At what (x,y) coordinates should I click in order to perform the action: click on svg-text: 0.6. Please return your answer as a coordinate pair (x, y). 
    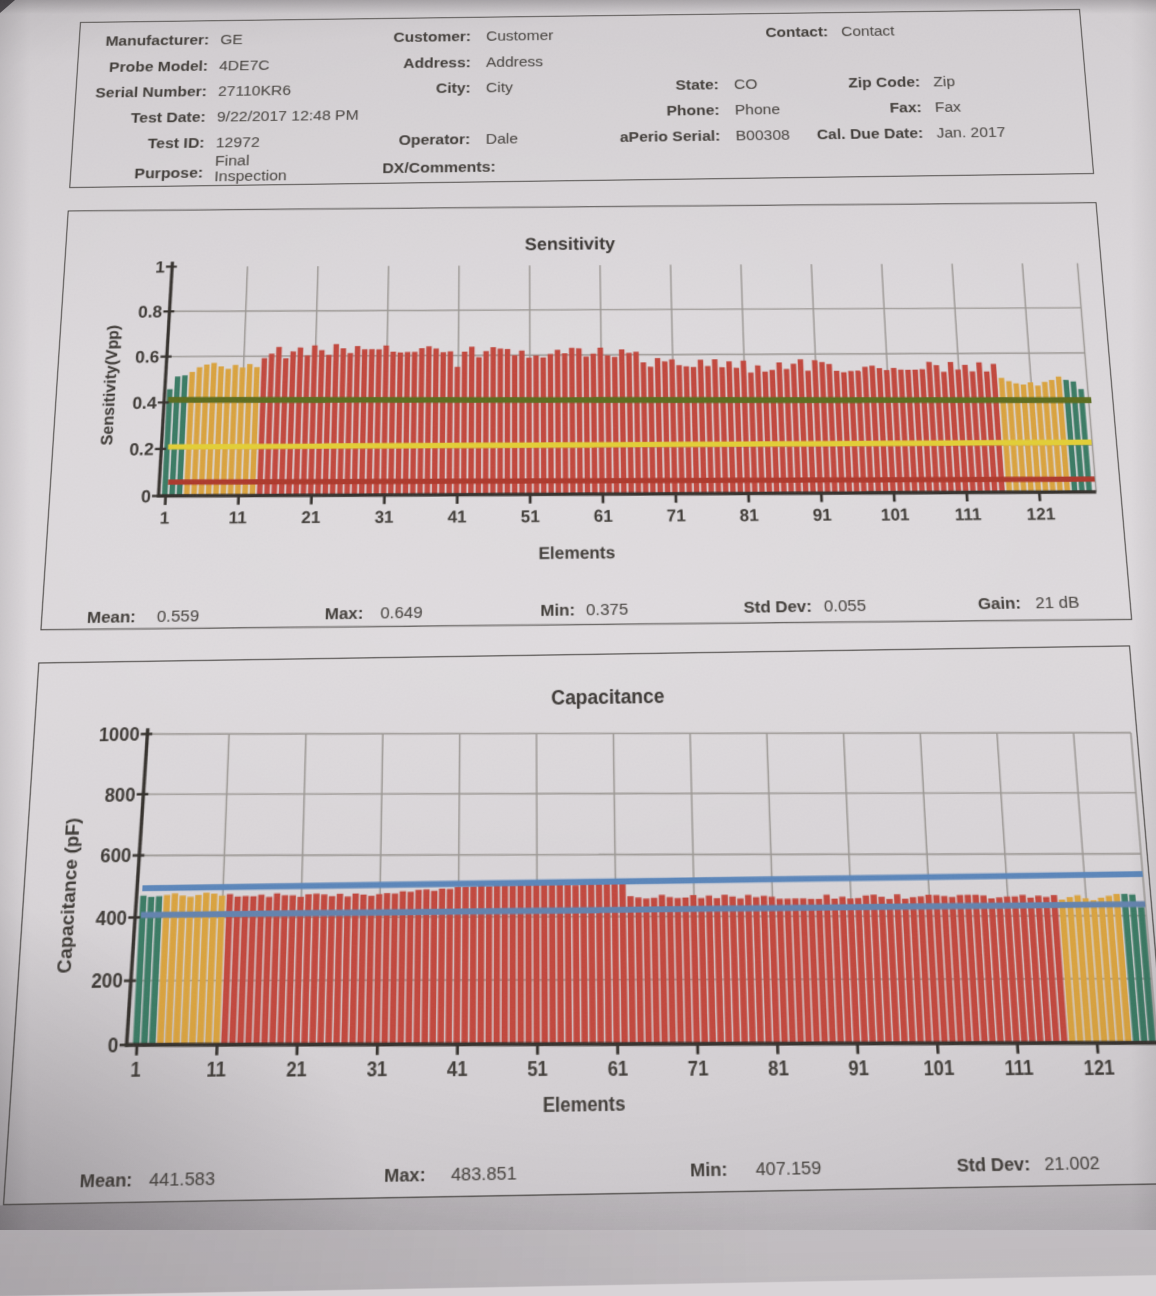
    Looking at the image, I should click on (147, 358).